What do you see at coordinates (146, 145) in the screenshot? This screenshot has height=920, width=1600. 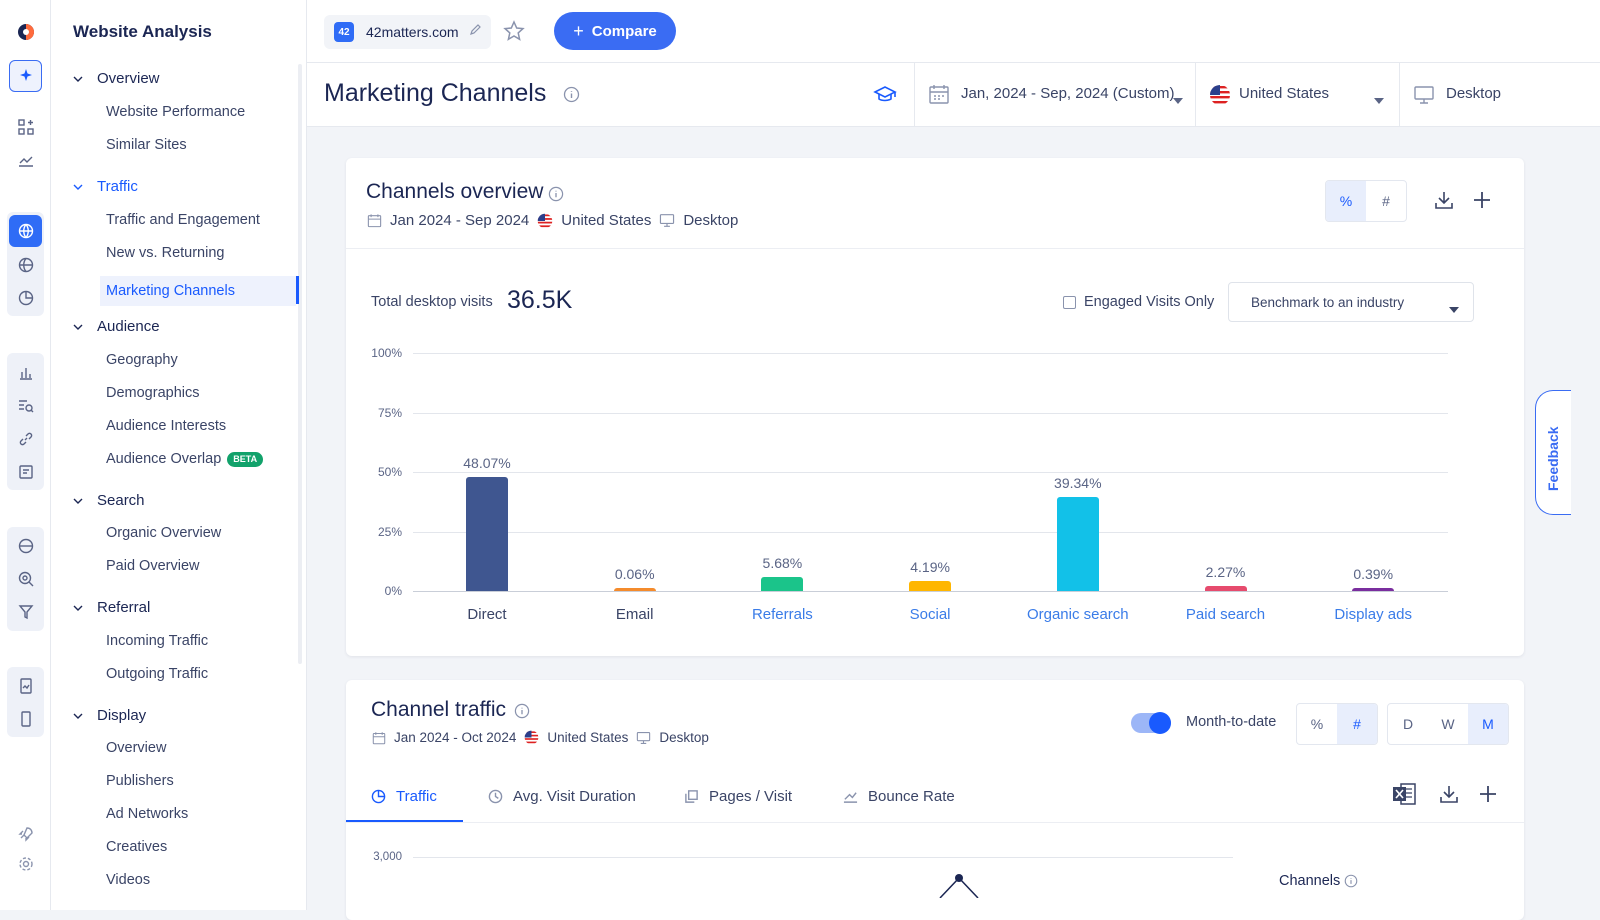 I see `sidebar-item-similar-sites: Similar Sites` at bounding box center [146, 145].